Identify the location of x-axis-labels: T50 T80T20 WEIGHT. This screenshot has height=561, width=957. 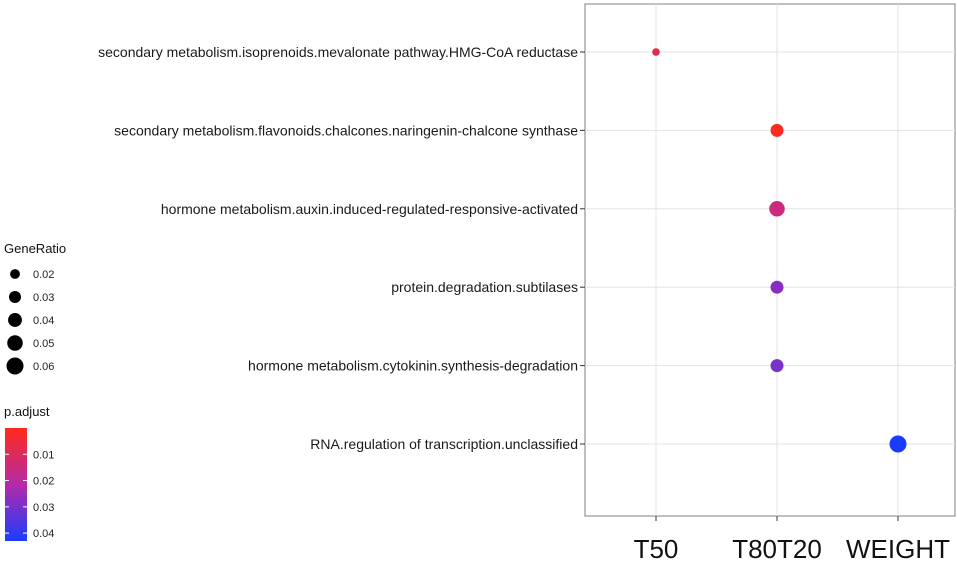
(792, 547).